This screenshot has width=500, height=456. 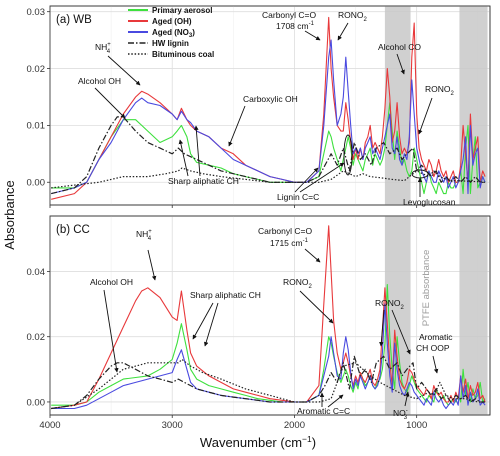 I want to click on arrow-lignin-cc-a2, so click(x=306, y=180).